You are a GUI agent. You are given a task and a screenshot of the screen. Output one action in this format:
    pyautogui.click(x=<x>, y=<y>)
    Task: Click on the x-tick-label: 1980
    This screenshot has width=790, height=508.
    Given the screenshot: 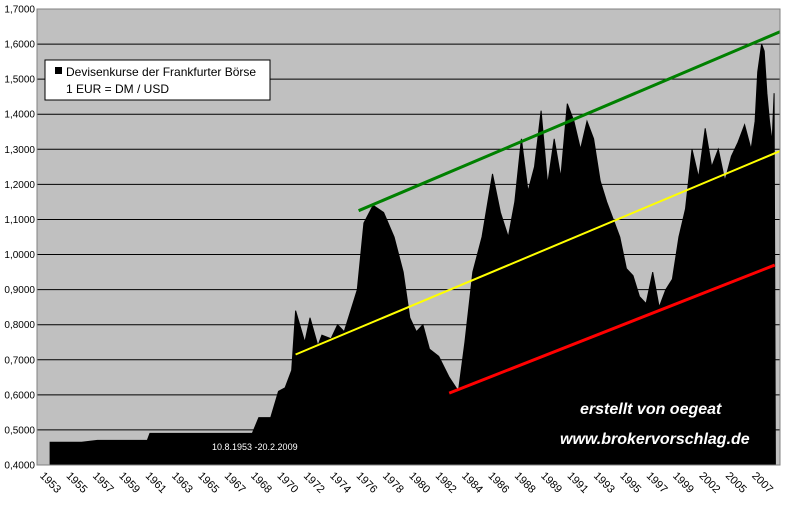 What is the action you would take?
    pyautogui.click(x=419, y=483)
    